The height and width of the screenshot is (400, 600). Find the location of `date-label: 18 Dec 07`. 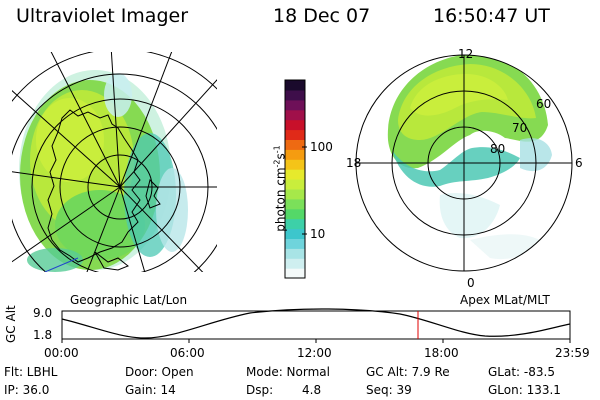

date-label: 18 Dec 07 is located at coordinates (322, 16).